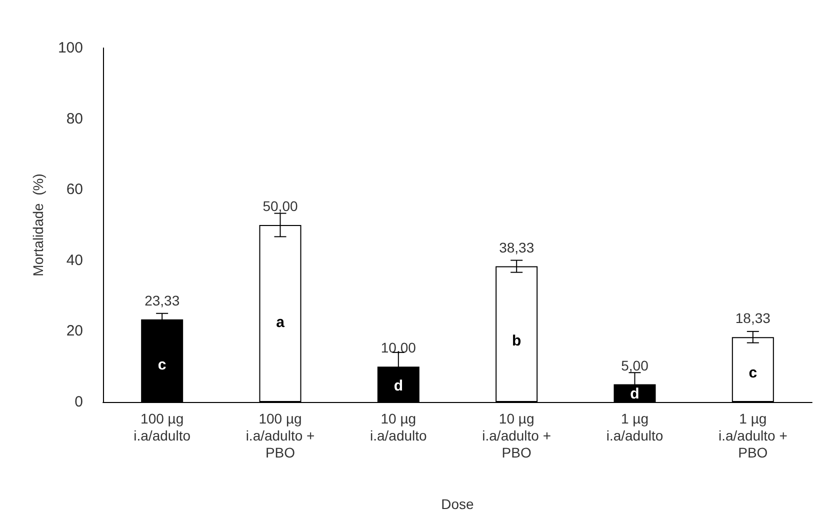 This screenshot has width=835, height=530. What do you see at coordinates (70, 48) in the screenshot?
I see `y-tick-label: 100` at bounding box center [70, 48].